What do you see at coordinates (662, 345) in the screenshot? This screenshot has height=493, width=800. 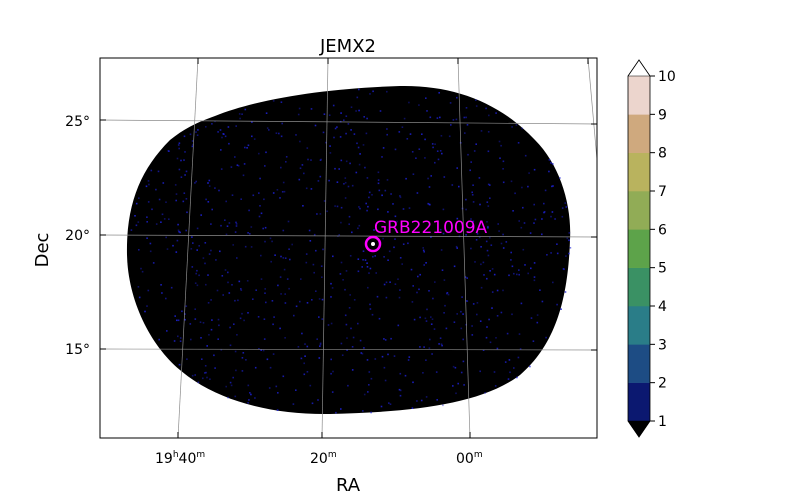 I see `colorbar-tick-label: 3` at bounding box center [662, 345].